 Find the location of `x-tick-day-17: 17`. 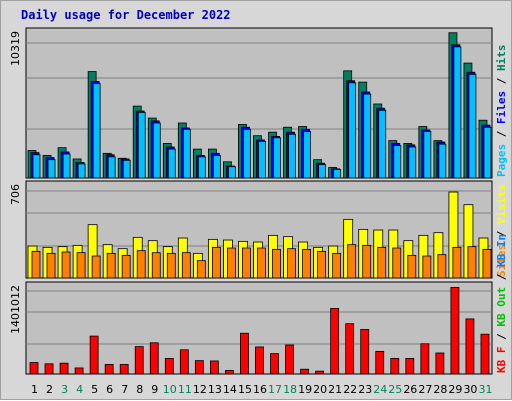

x-tick-day-17: 17 is located at coordinates (275, 389).